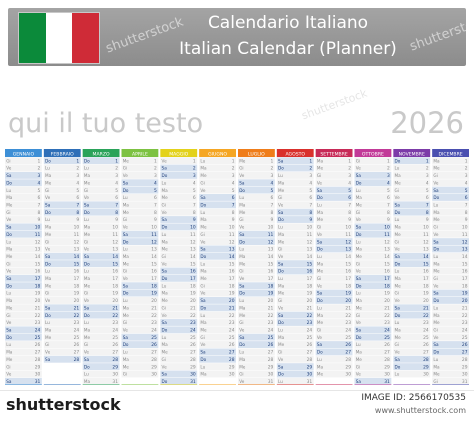 Image resolution: width=474 pixels, height=421 pixels. What do you see at coordinates (154, 323) in the screenshot?
I see `day-number: 23` at bounding box center [154, 323].